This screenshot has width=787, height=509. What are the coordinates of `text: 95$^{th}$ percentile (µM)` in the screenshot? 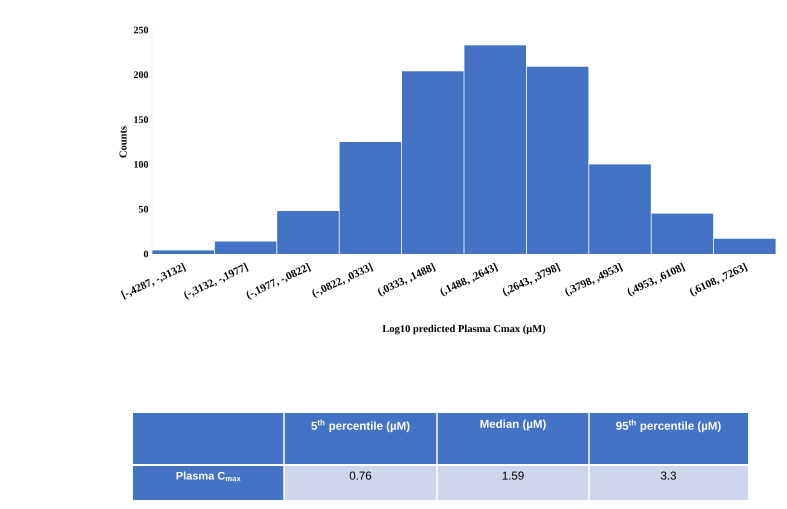 It's located at (668, 426).